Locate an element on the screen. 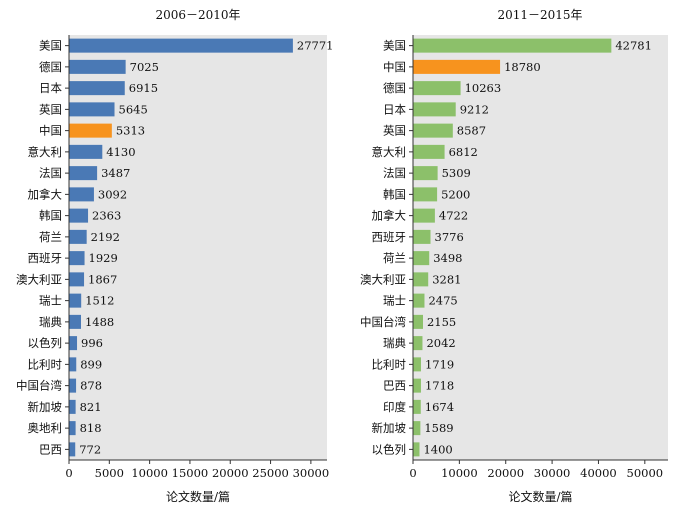 The image size is (683, 507). category-label: 日本 is located at coordinates (394, 109).